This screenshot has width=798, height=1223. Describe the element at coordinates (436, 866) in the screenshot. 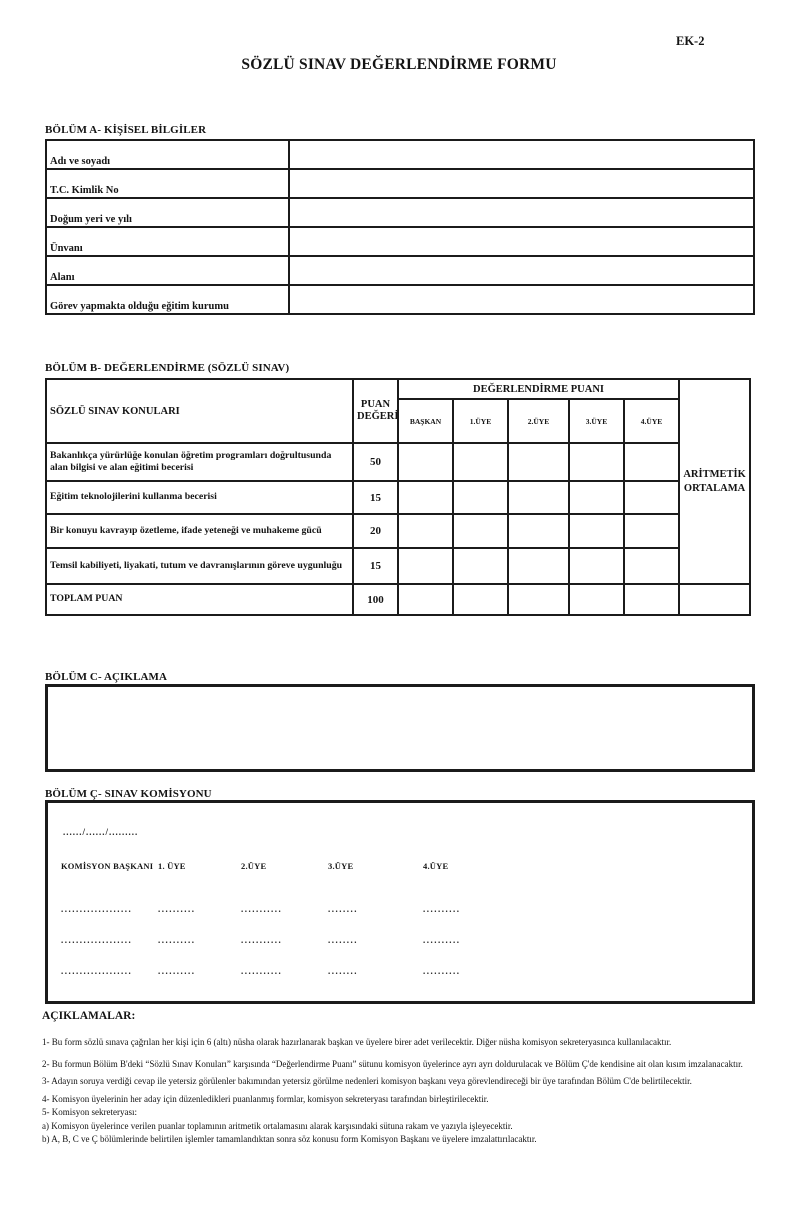

I see `commission-role-label: 4.ÜYE` at that location.